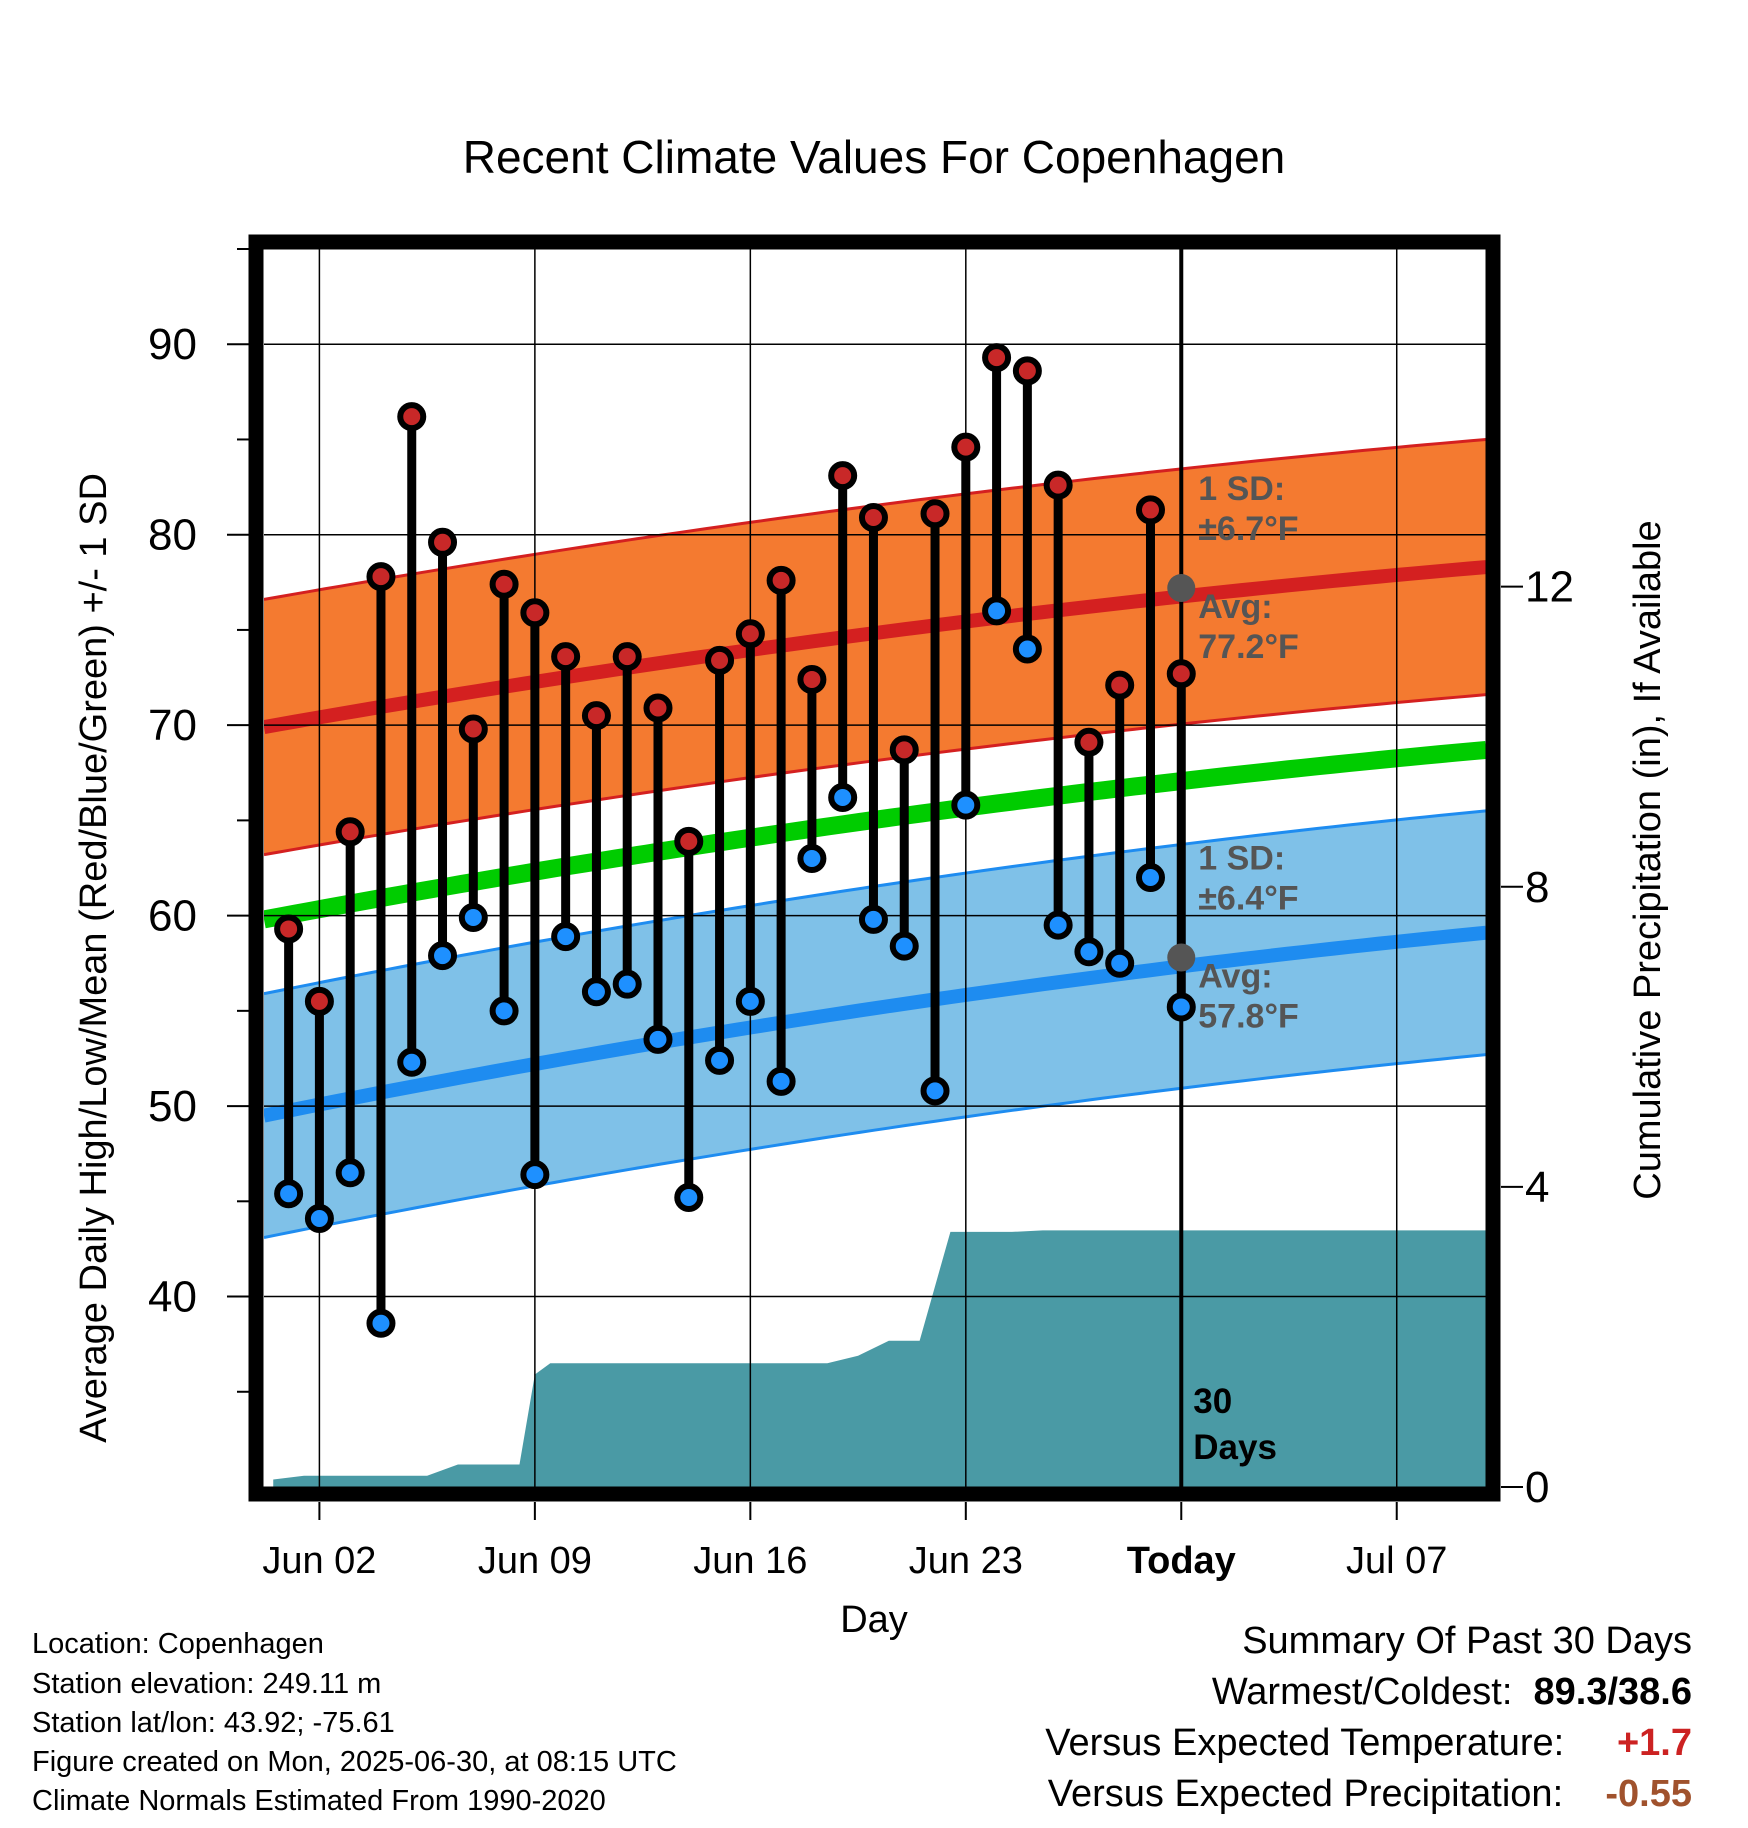  I want to click on low-avg-value: 57.8°F, so click(1248, 1017).